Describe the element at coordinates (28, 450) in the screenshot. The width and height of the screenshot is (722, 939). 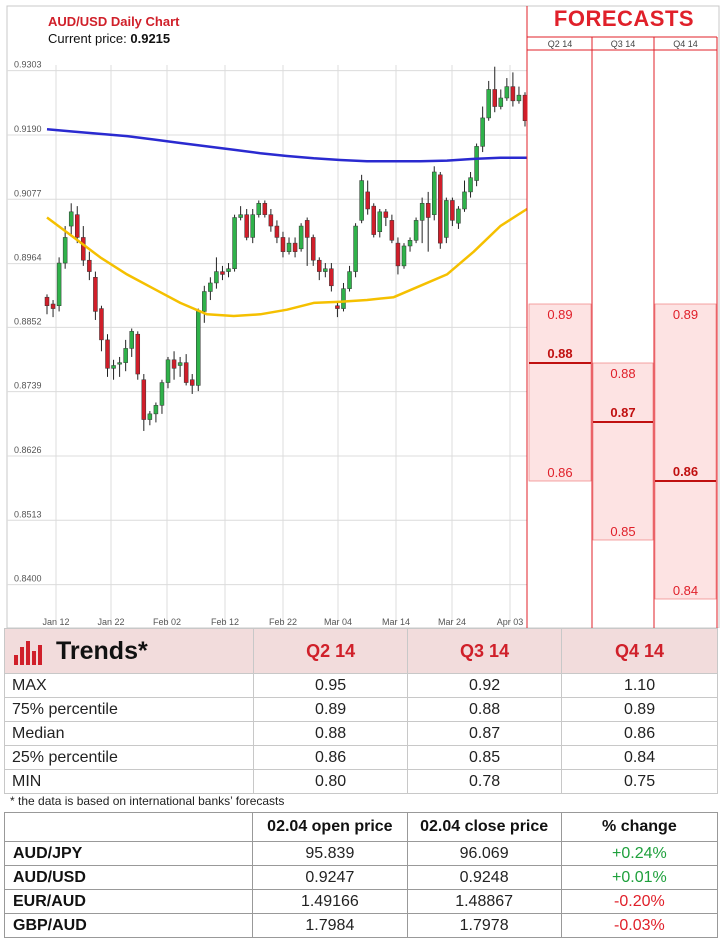
I see `y-tick-label: 0.8626` at that location.